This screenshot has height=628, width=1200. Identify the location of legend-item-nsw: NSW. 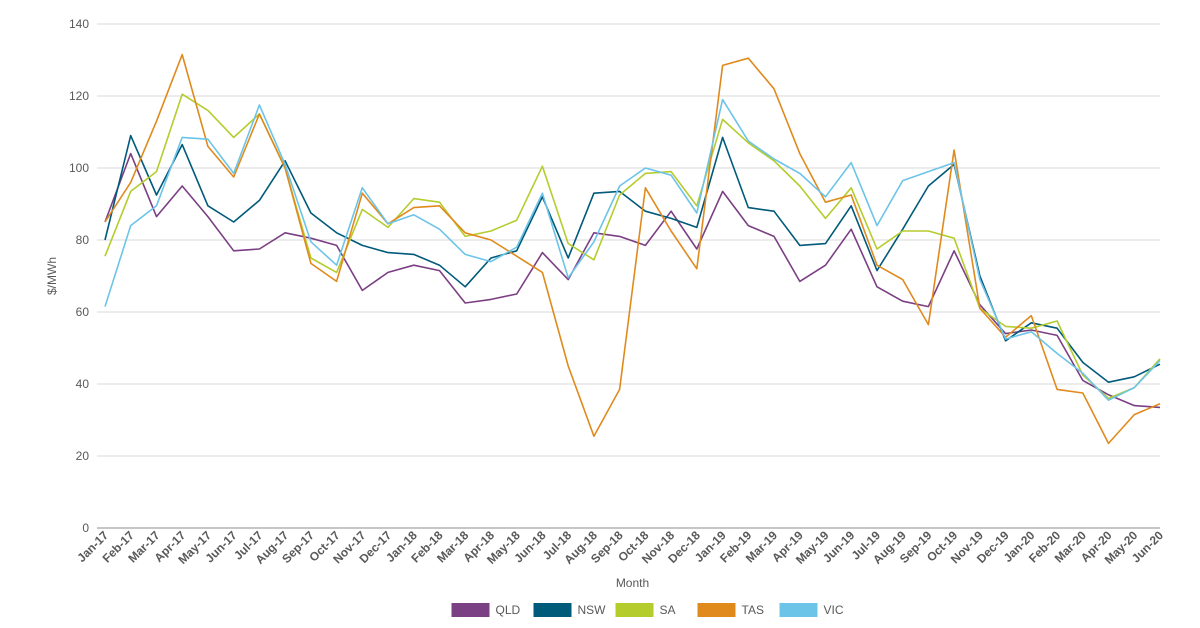
(570, 610).